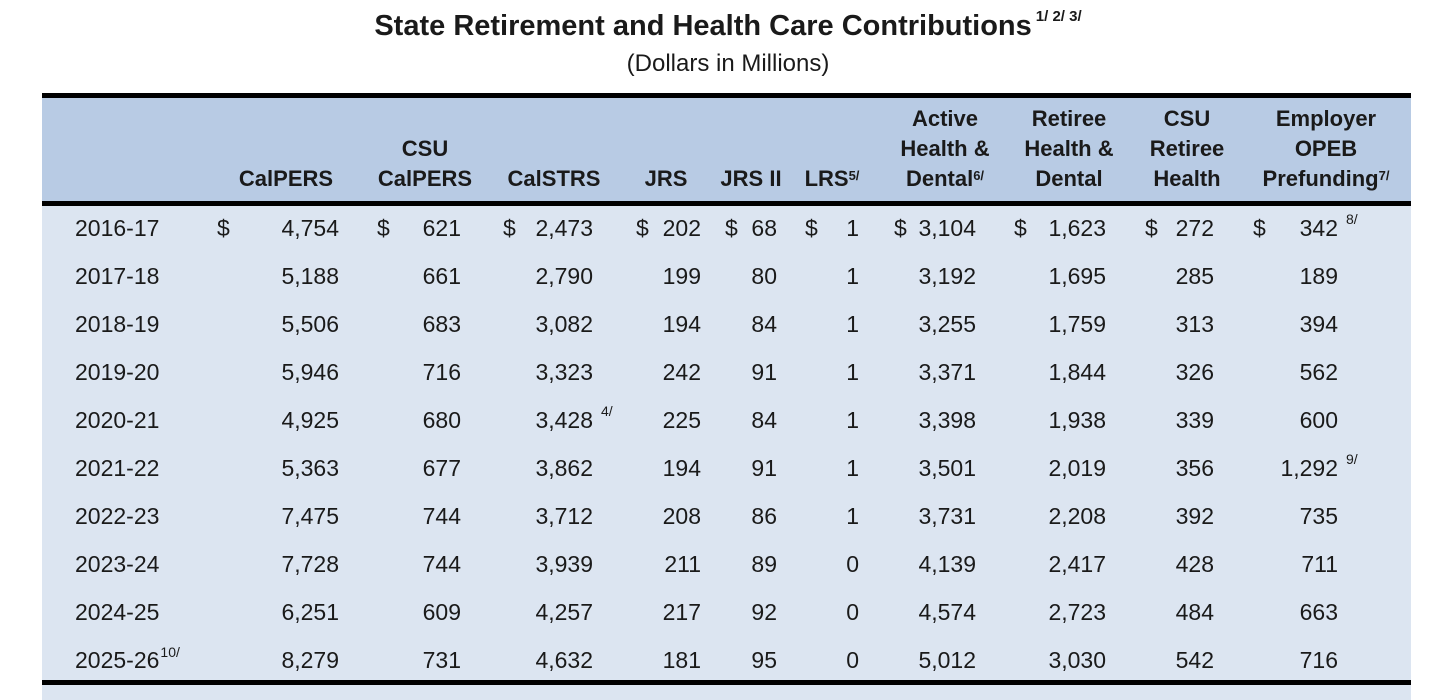 The width and height of the screenshot is (1456, 700). I want to click on value-cell-calstrs: 3,862, so click(564, 468).